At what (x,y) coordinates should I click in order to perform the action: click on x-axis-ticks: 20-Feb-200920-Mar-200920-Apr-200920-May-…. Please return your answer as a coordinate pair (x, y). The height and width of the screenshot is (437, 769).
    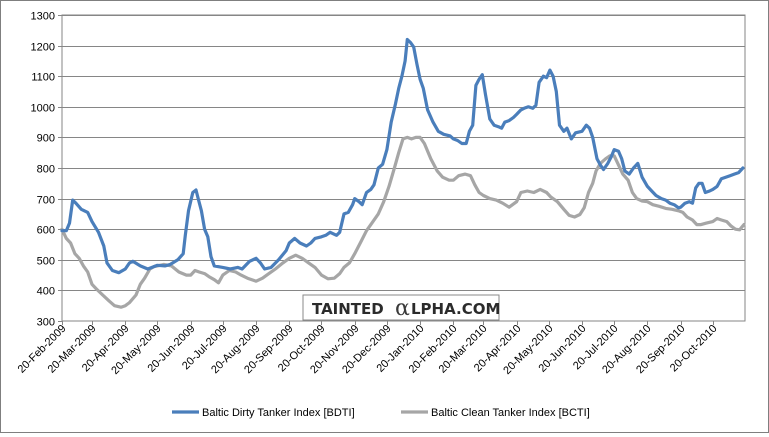
    Looking at the image, I should click on (368, 349).